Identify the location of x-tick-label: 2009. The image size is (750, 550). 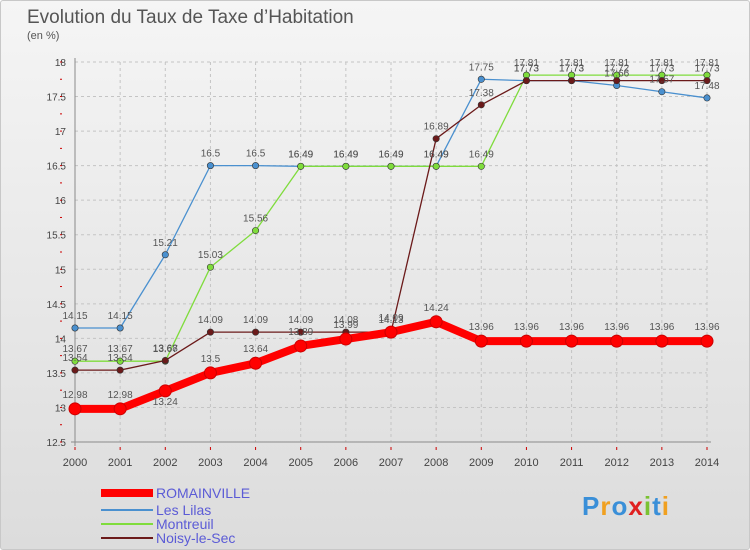
(481, 463).